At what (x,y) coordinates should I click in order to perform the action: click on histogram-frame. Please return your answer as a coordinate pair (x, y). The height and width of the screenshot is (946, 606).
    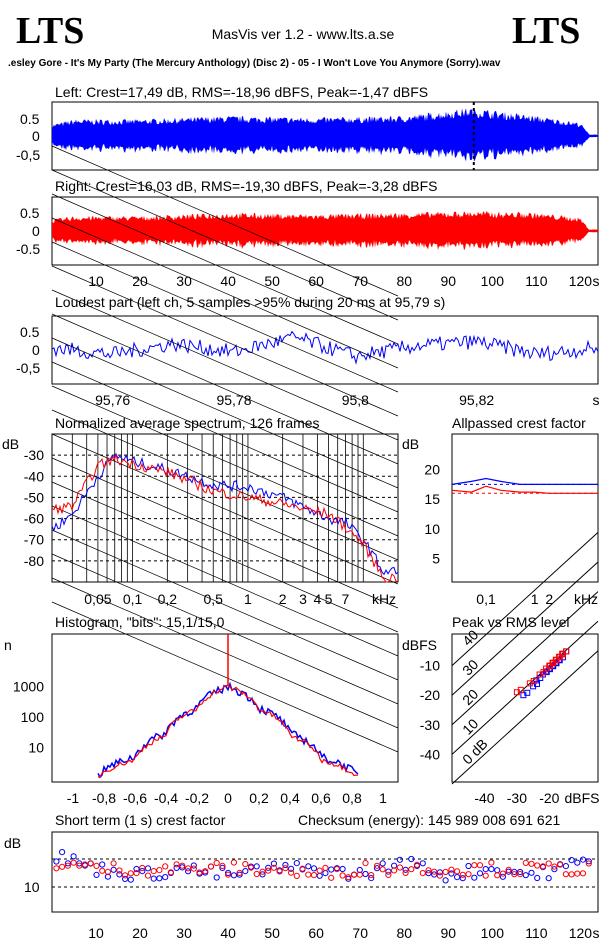
    Looking at the image, I should click on (225, 708).